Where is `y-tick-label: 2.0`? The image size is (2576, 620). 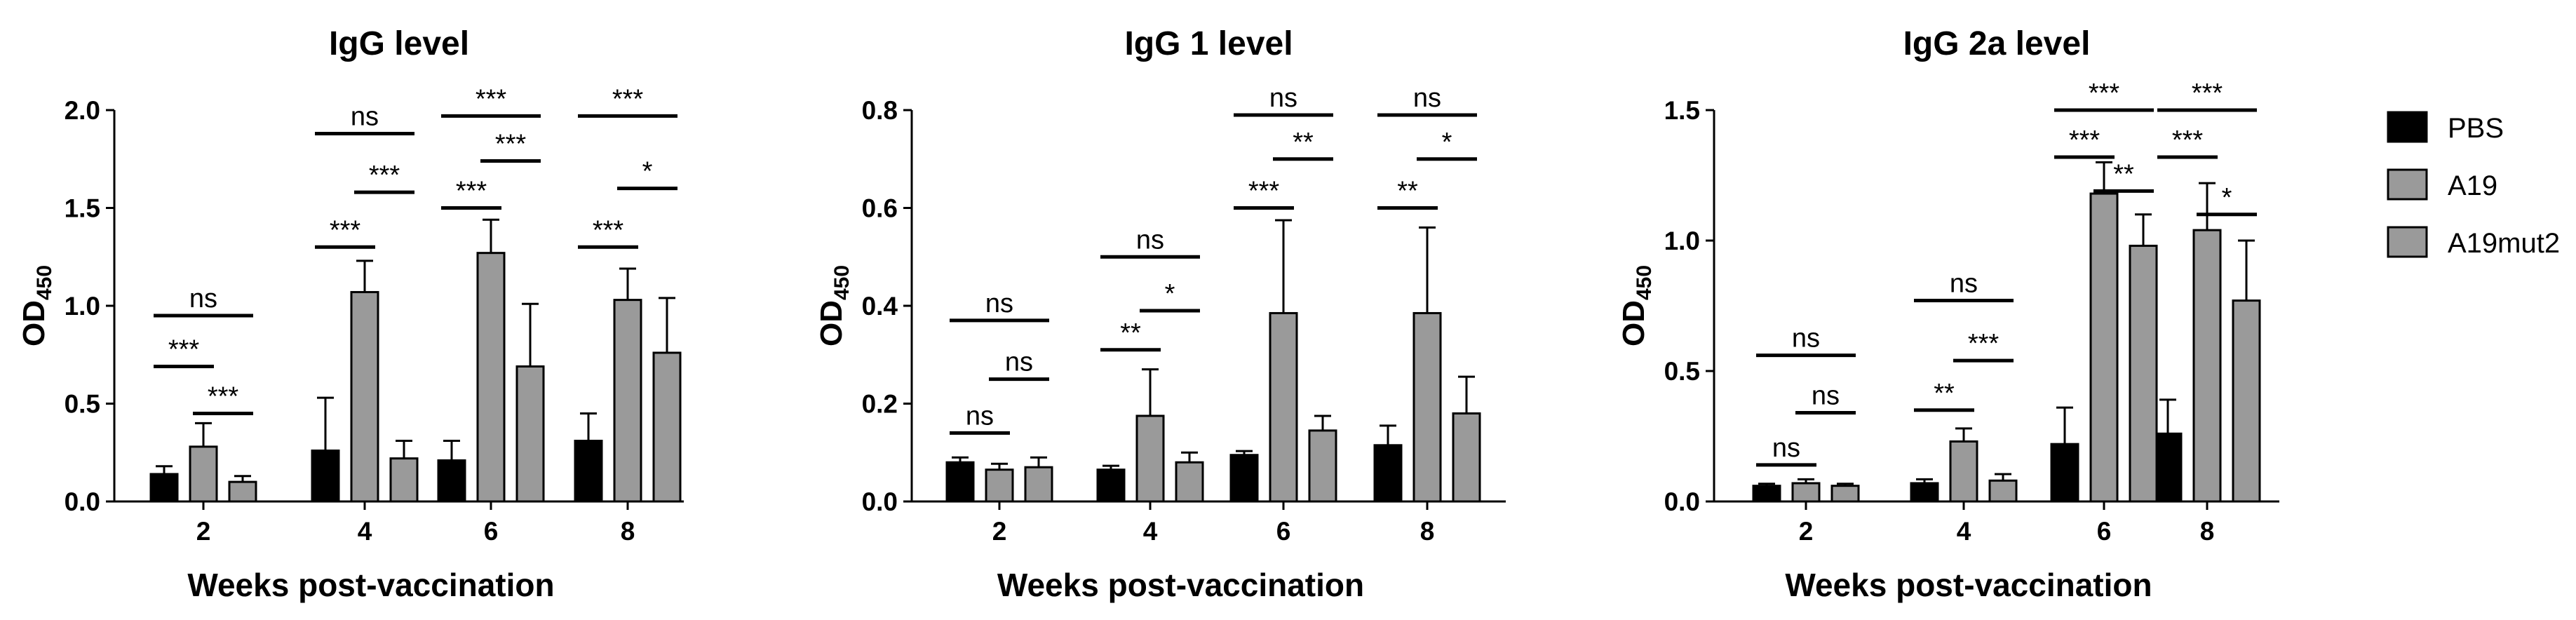
y-tick-label: 2.0 is located at coordinates (82, 110).